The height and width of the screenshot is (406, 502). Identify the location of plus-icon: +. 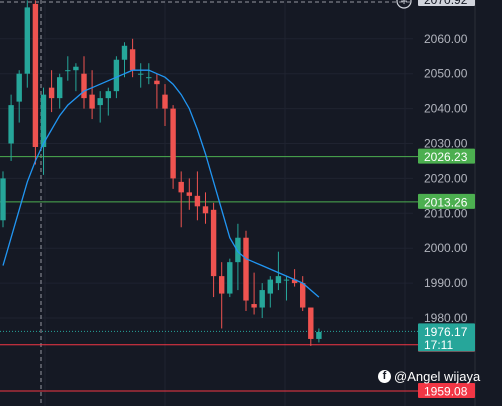
(403, 4).